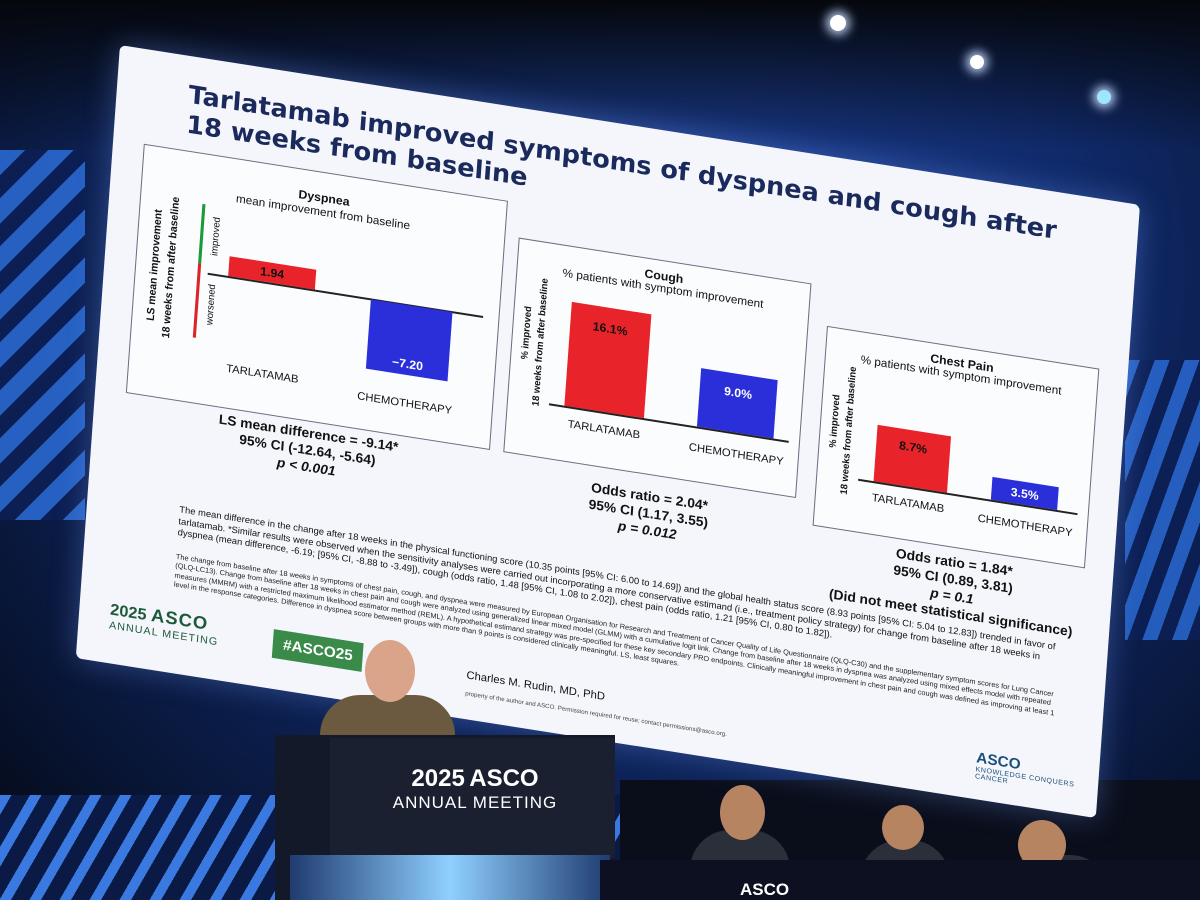  I want to click on corner-tagline: KNOWLEDGE CONQUERS CANCER, so click(1024, 777).